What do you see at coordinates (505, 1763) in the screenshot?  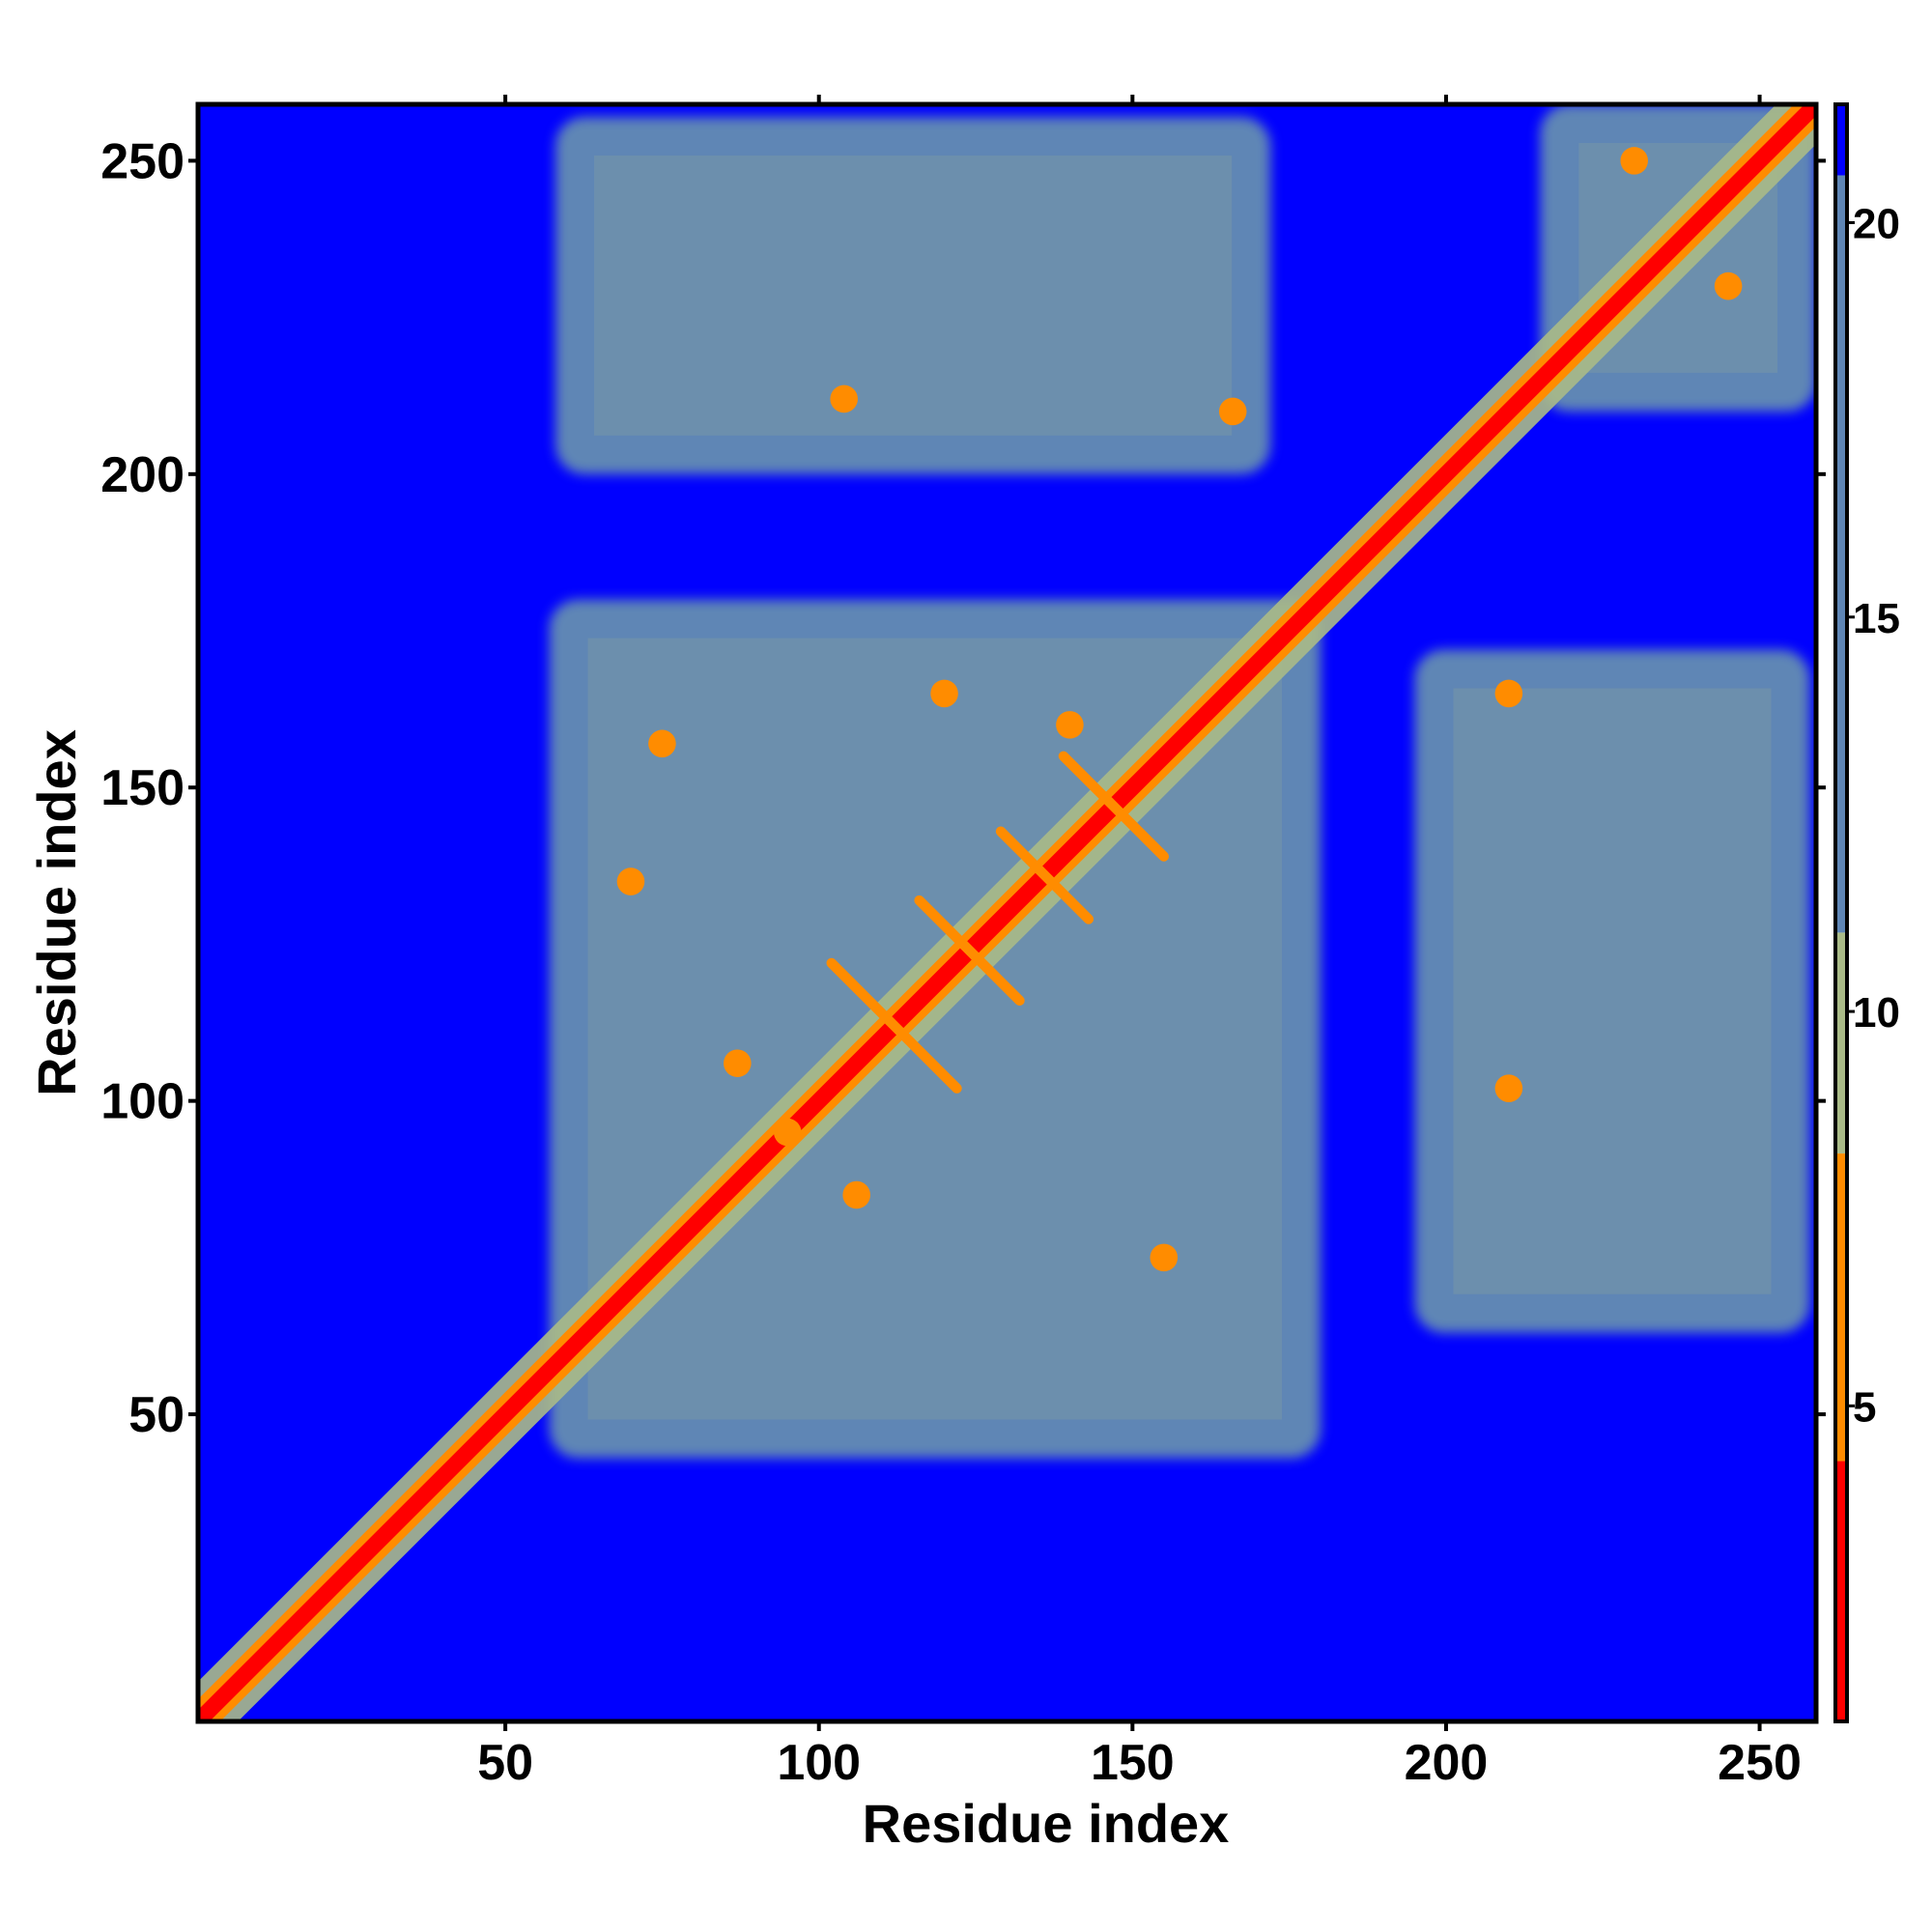 I see `x-tick-label-50: 50` at bounding box center [505, 1763].